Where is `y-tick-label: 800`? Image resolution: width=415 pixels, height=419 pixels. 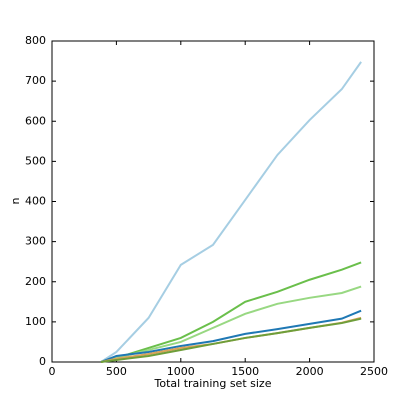
y-tick-label: 800 is located at coordinates (35, 40).